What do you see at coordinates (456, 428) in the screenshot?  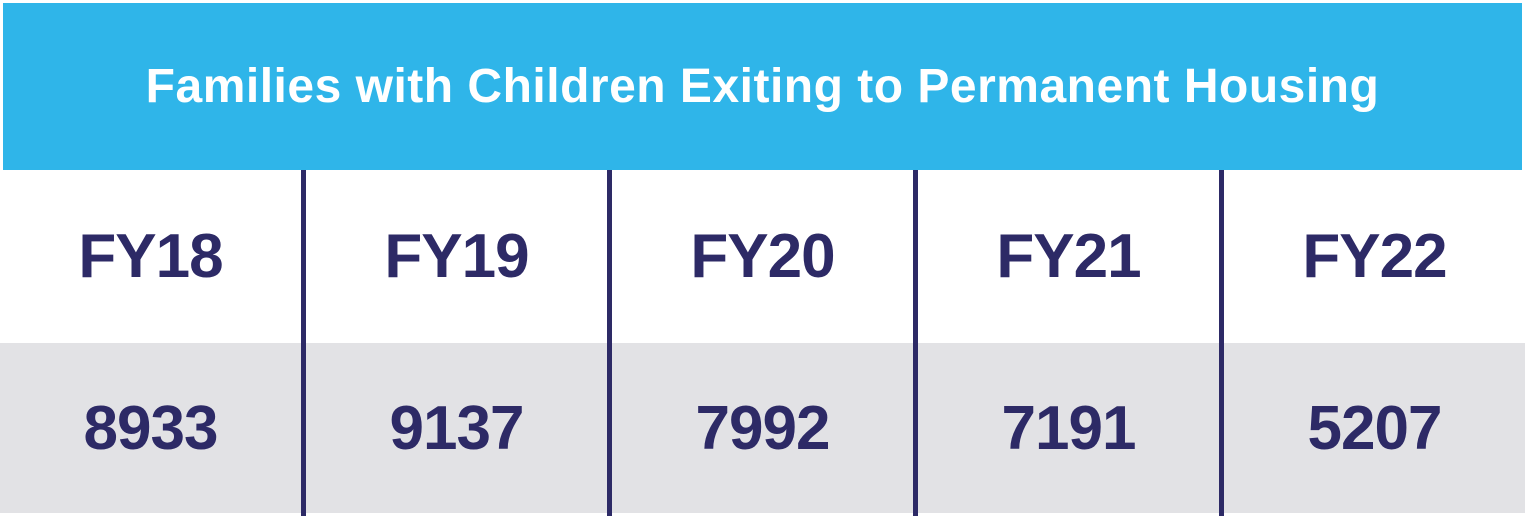 I see `value-cell: 9137` at bounding box center [456, 428].